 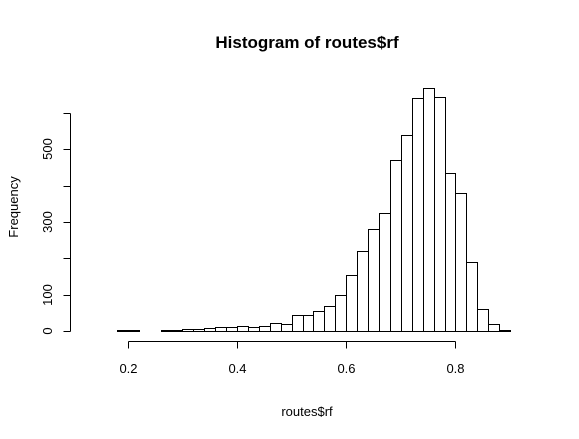 I want to click on y-tick-label: 0, so click(x=47, y=330).